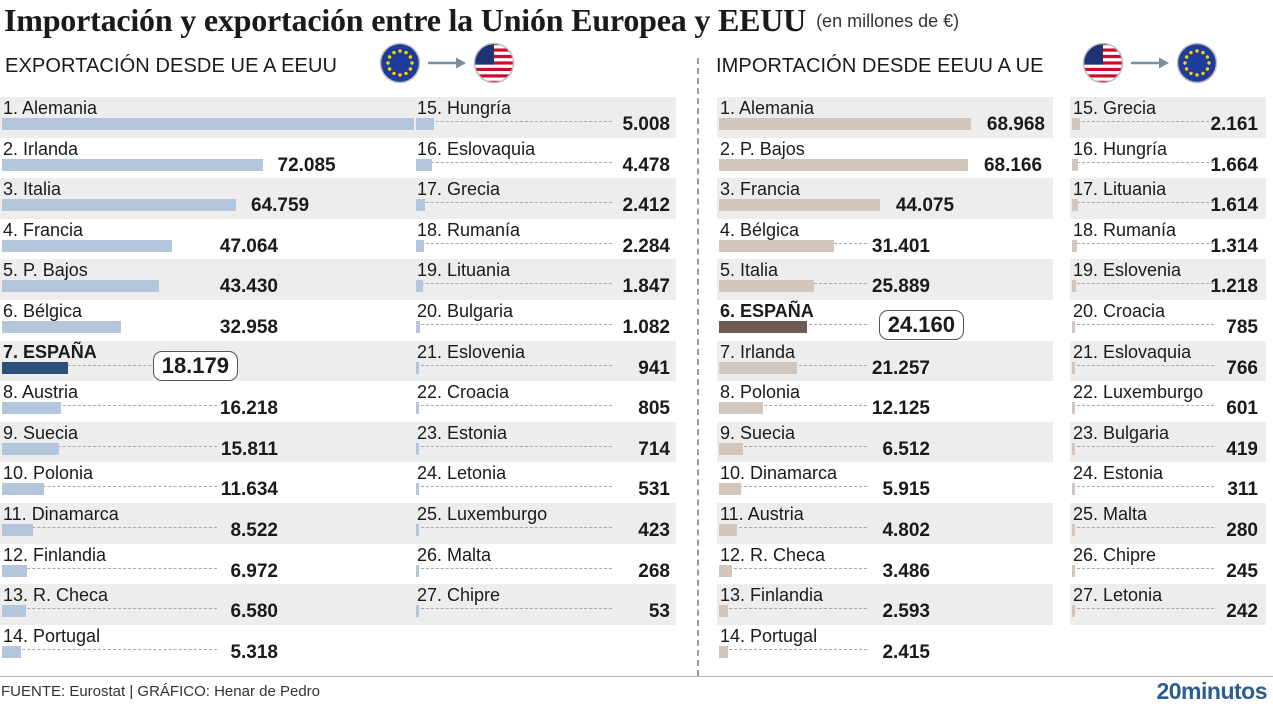  I want to click on category-label: 19. Eslovenia, so click(1127, 270).